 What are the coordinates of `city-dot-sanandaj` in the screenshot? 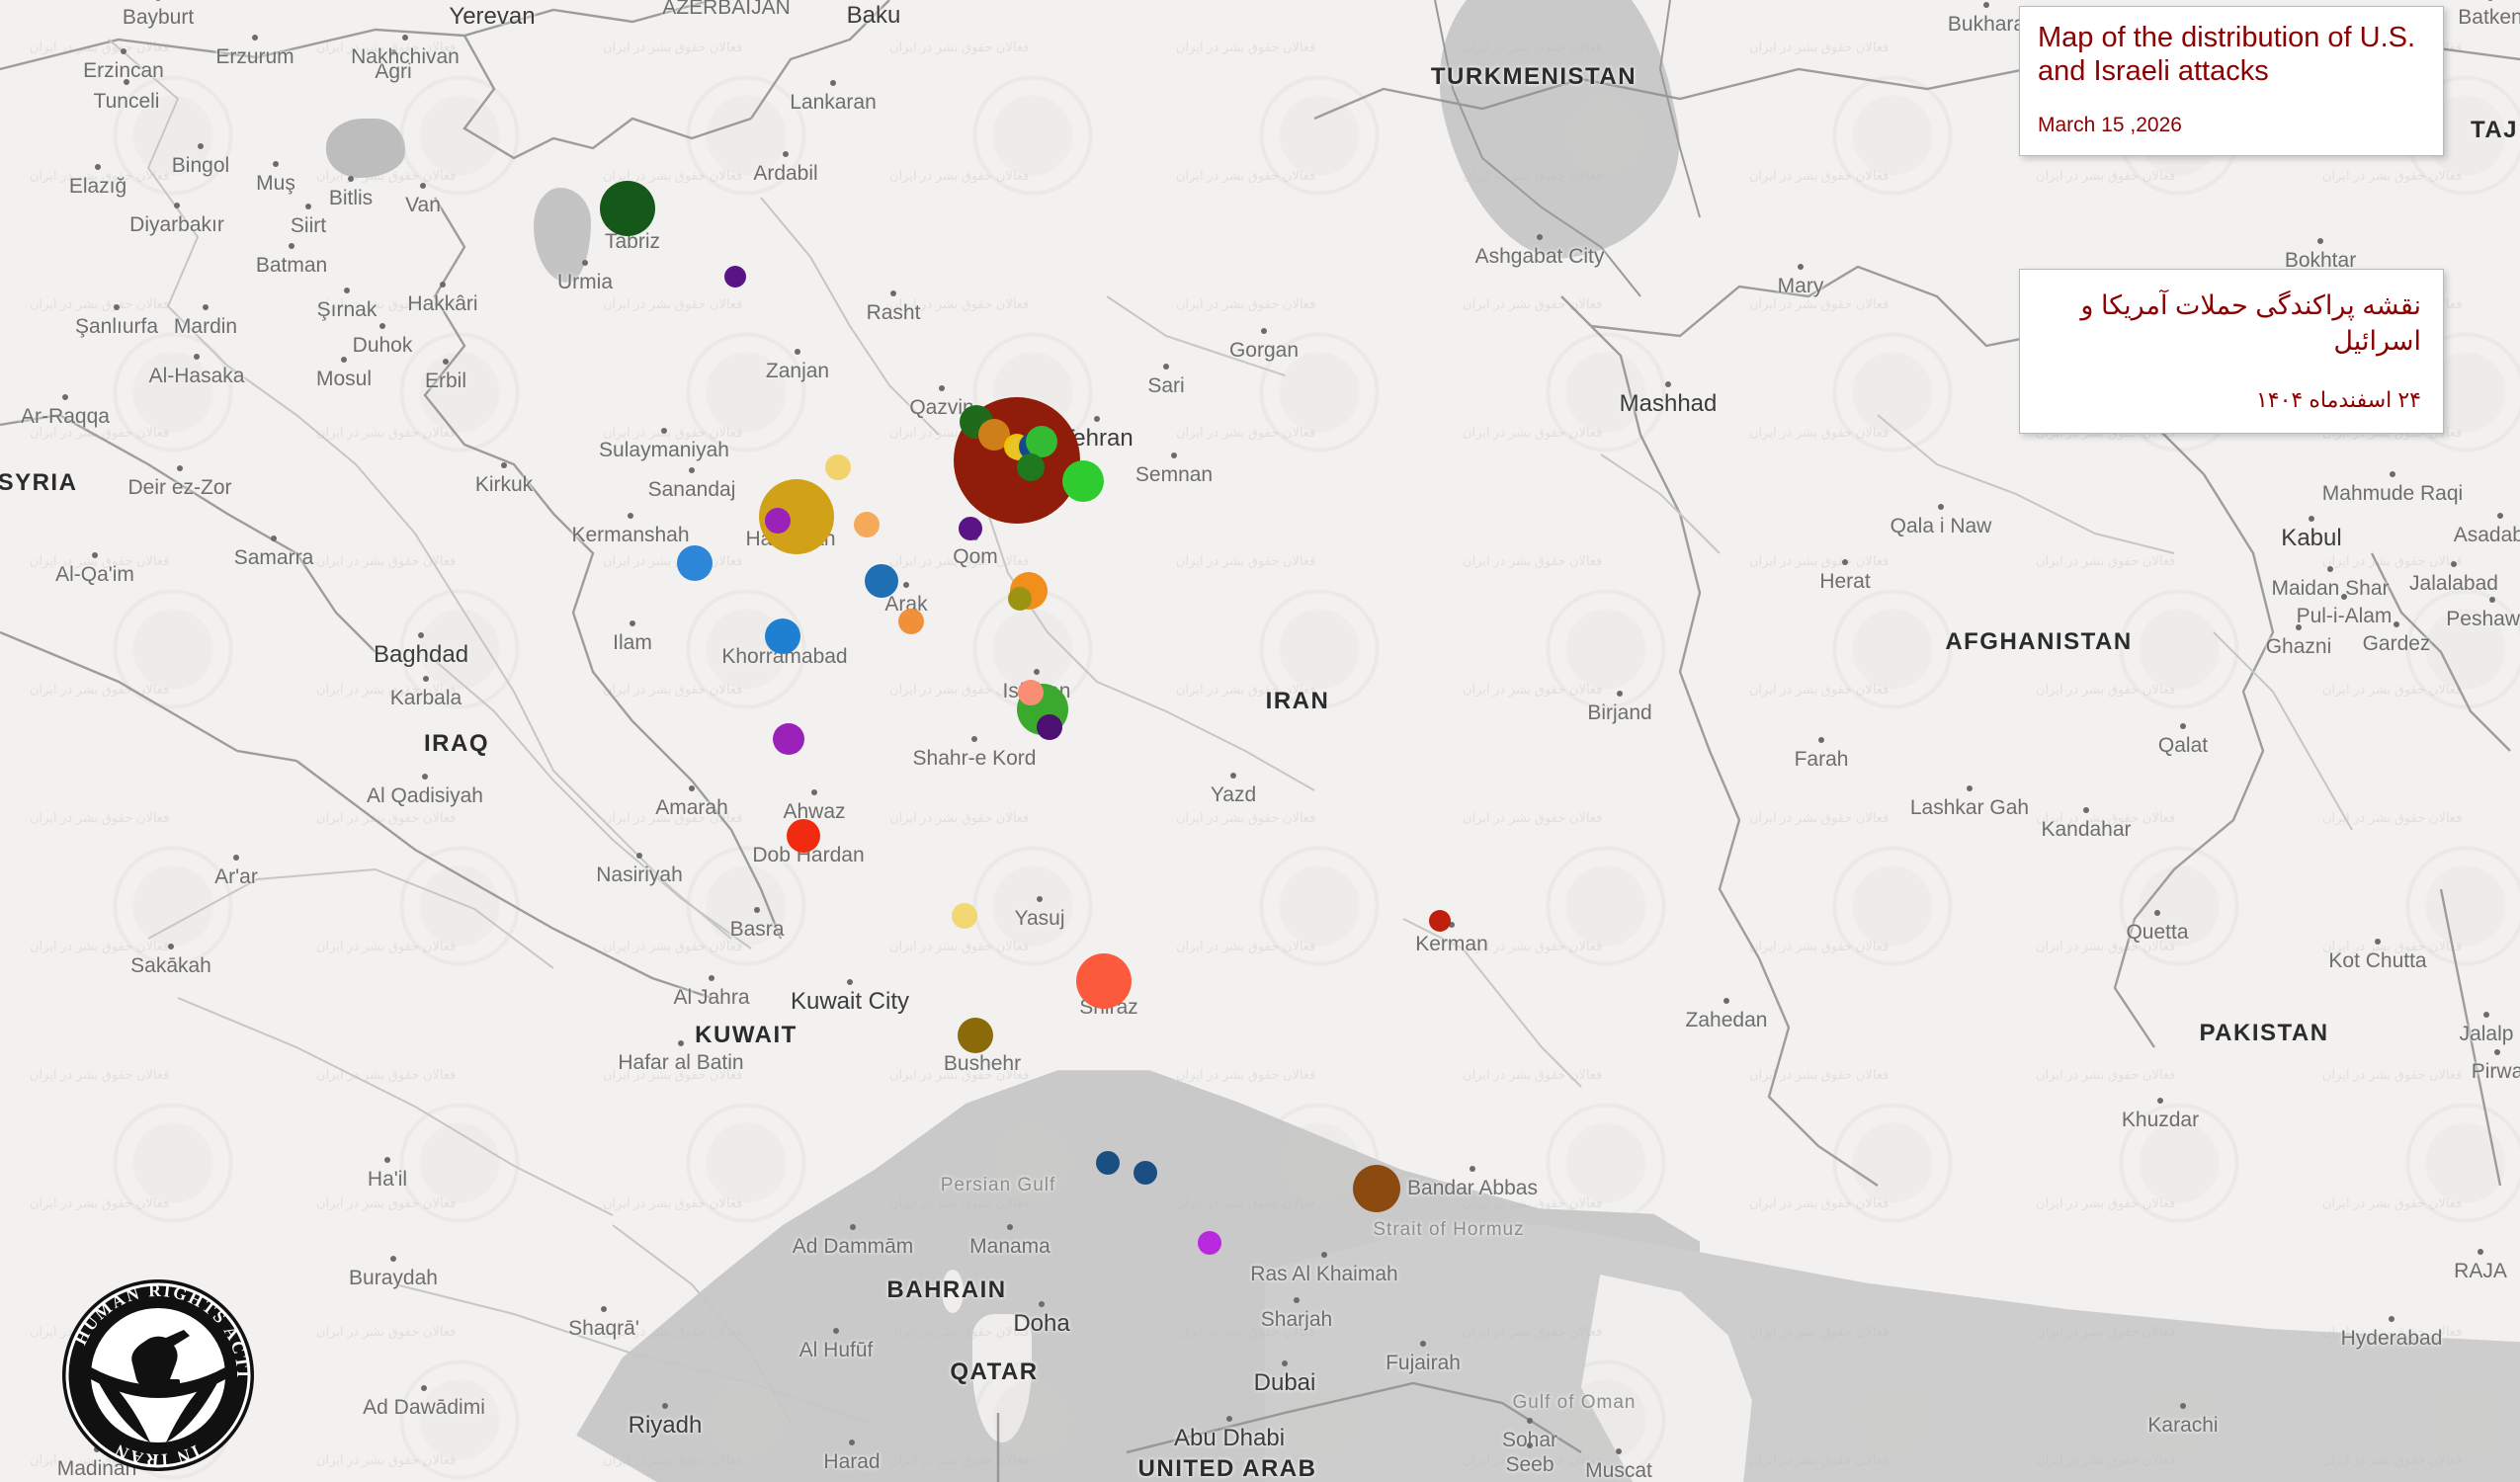 It's located at (692, 470).